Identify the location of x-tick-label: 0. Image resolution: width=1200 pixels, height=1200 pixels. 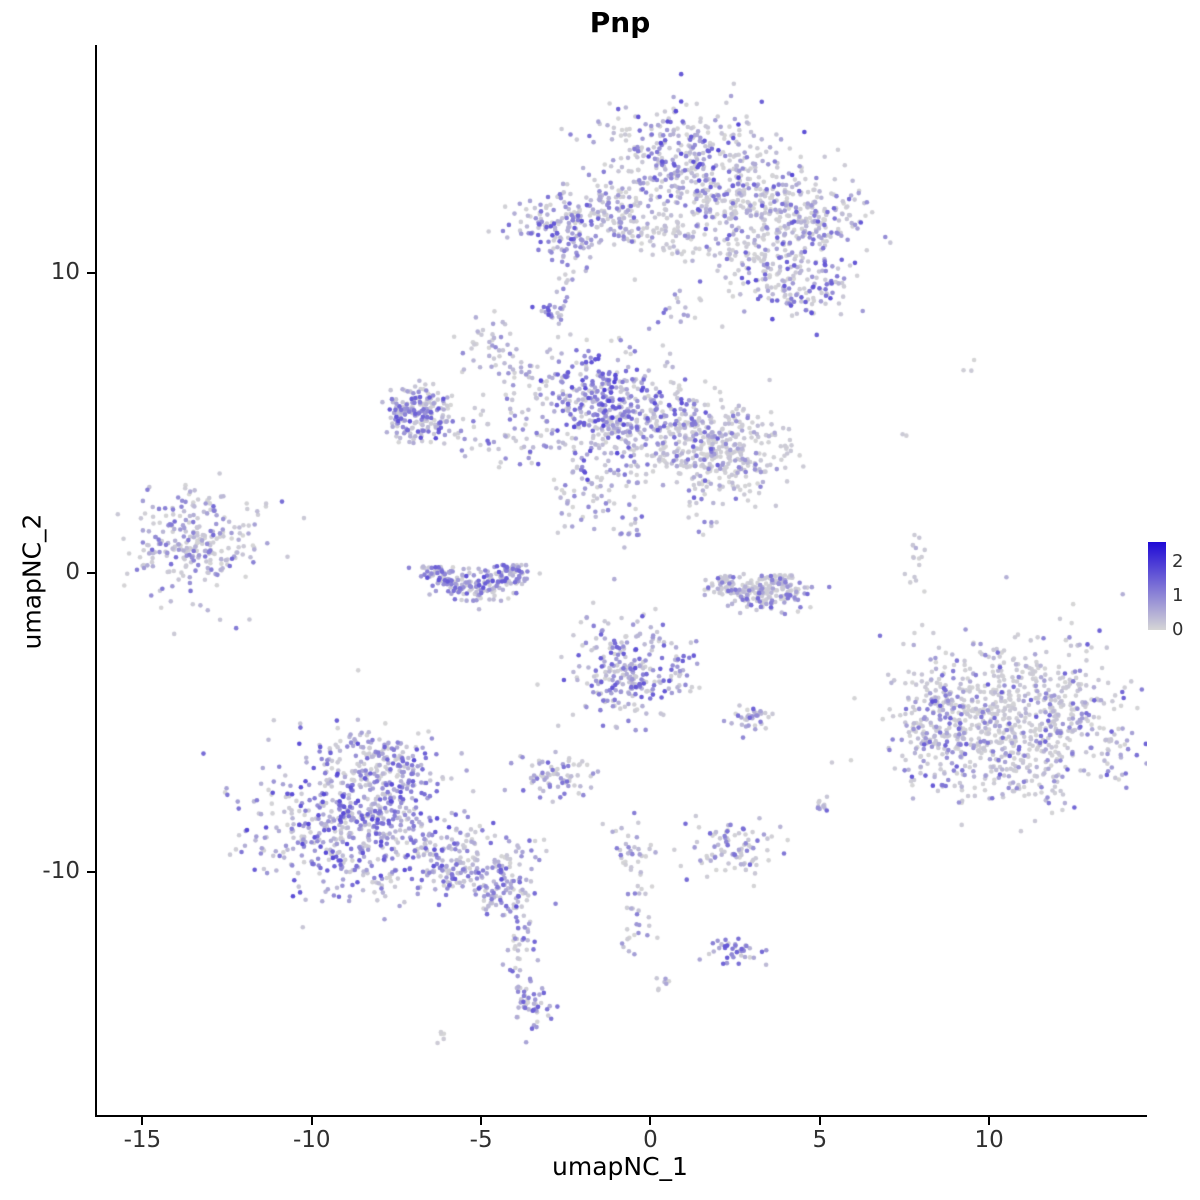
(650, 1140).